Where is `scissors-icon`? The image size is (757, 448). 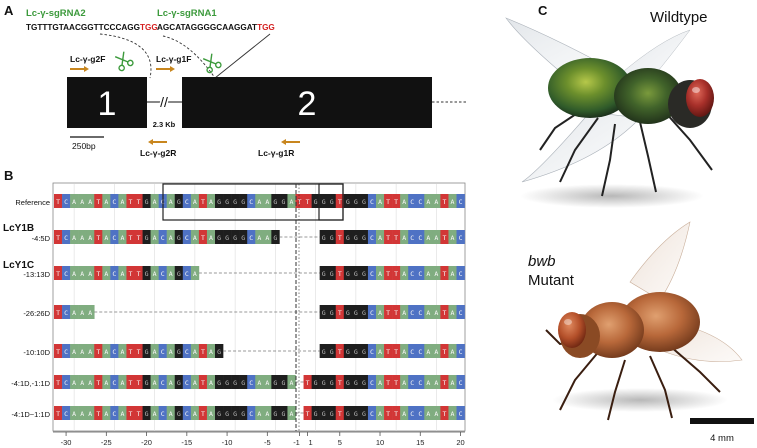 scissors-icon is located at coordinates (124, 61).